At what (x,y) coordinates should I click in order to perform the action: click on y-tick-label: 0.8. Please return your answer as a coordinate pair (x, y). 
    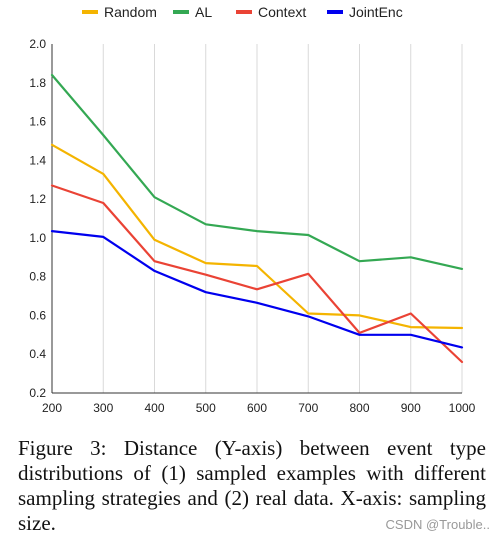
    Looking at the image, I should click on (37, 277).